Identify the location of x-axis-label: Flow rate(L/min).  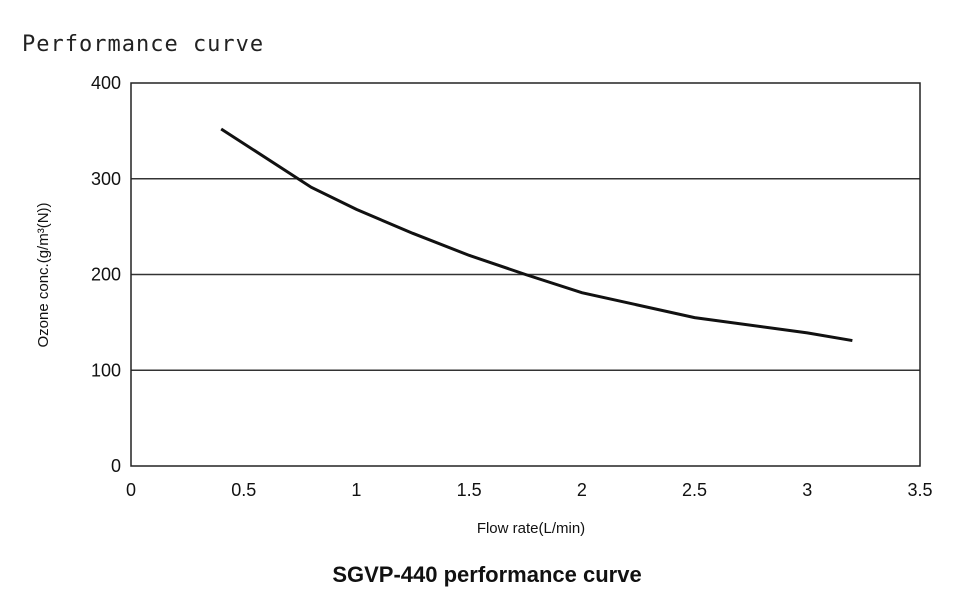
(531, 528).